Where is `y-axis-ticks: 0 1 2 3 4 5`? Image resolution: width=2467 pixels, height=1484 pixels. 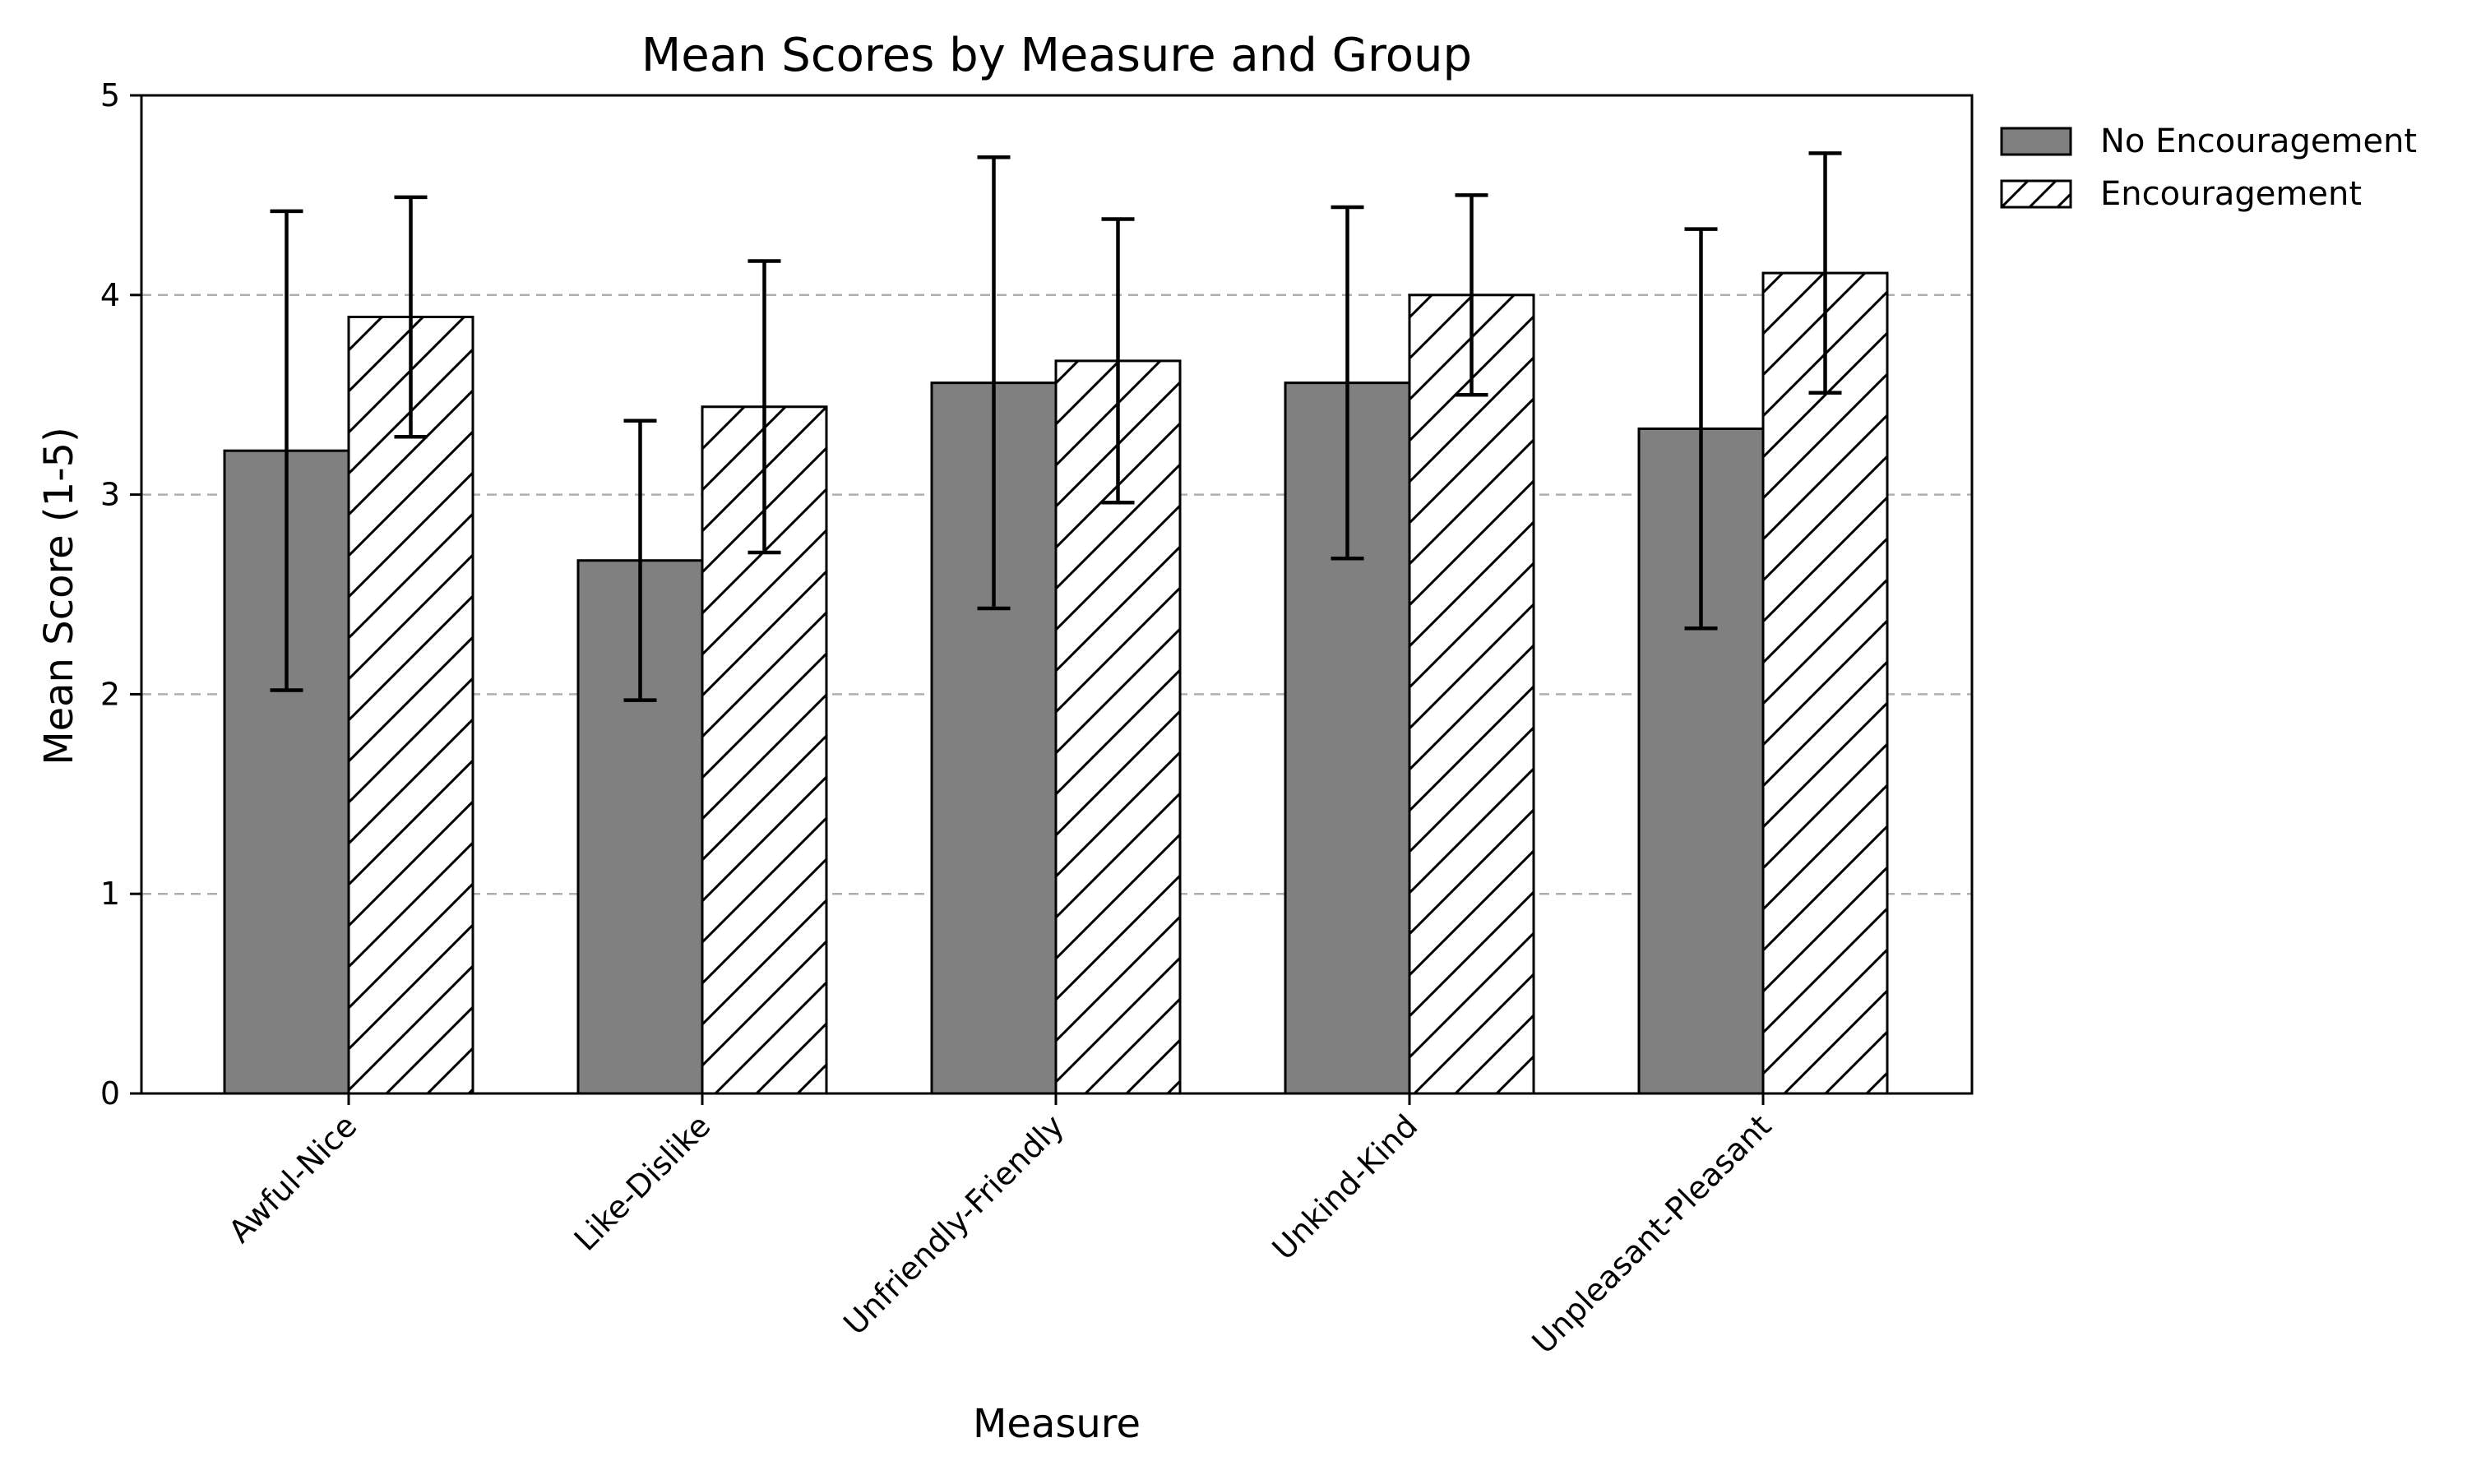
y-axis-ticks: 0 1 2 3 4 5 is located at coordinates (120, 594).